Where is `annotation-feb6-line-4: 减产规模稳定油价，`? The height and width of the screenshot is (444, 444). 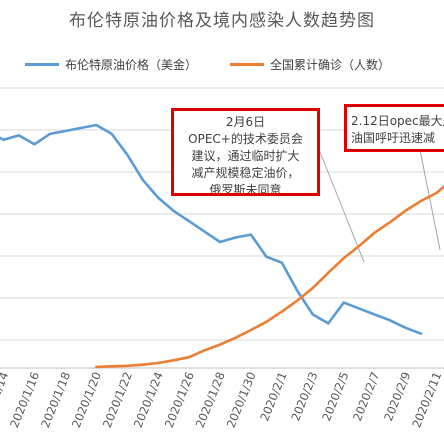
annotation-feb6-line-4: 减产规模稳定油价， is located at coordinates (245, 173).